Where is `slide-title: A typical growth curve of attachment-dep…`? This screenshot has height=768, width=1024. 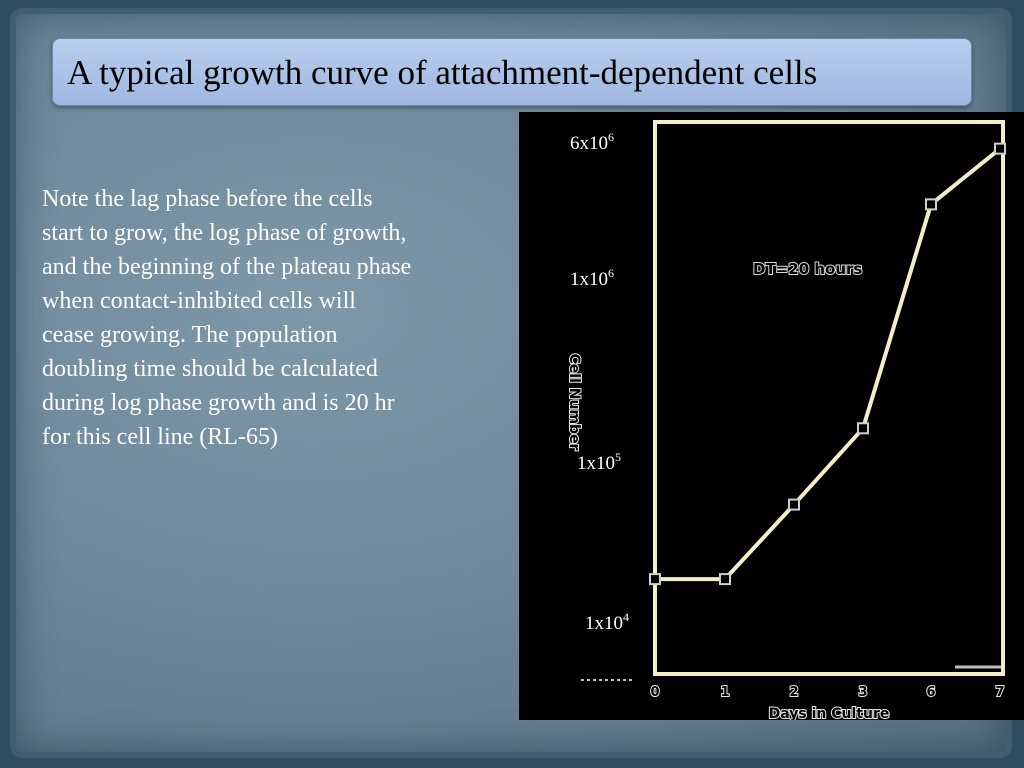
slide-title: A typical growth curve of attachment-dep… is located at coordinates (442, 72).